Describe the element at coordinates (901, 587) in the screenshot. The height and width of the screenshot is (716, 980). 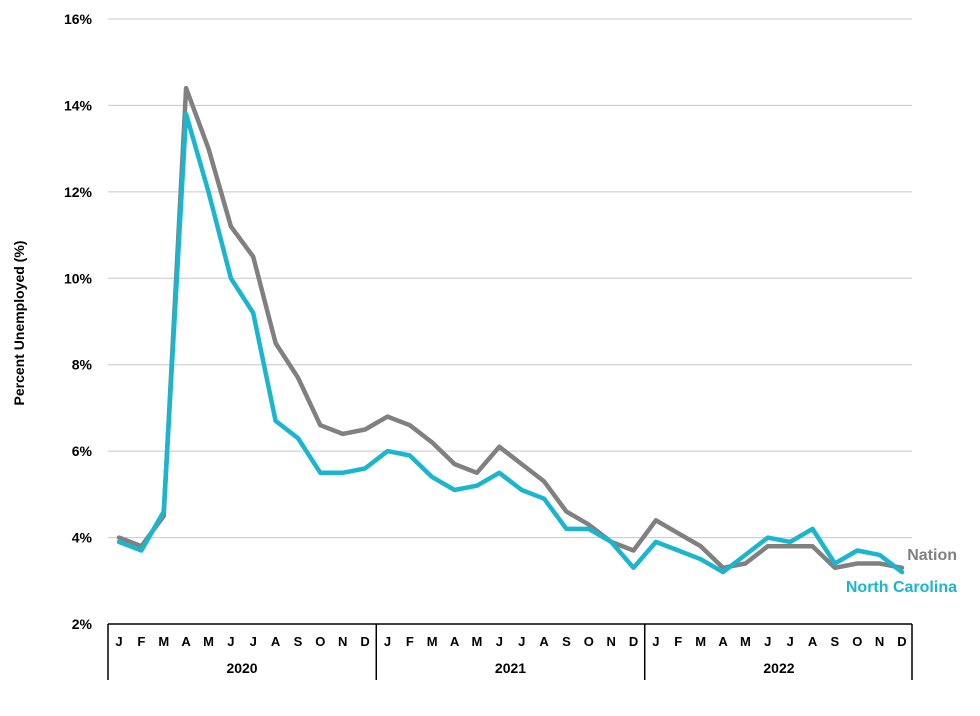
I see `series-label-north-carolina: North Carolina` at that location.